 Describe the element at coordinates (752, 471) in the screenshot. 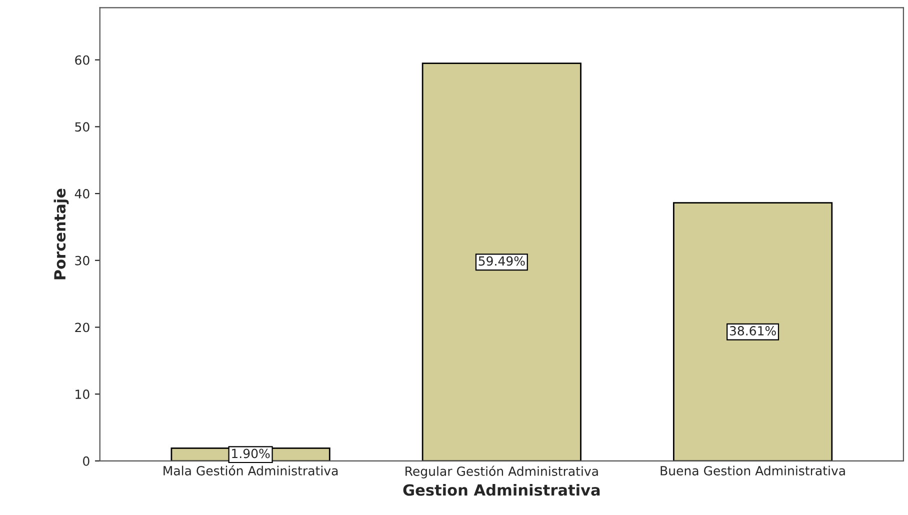

I see `x-tick-label: Buena Gestion Administrativa` at that location.